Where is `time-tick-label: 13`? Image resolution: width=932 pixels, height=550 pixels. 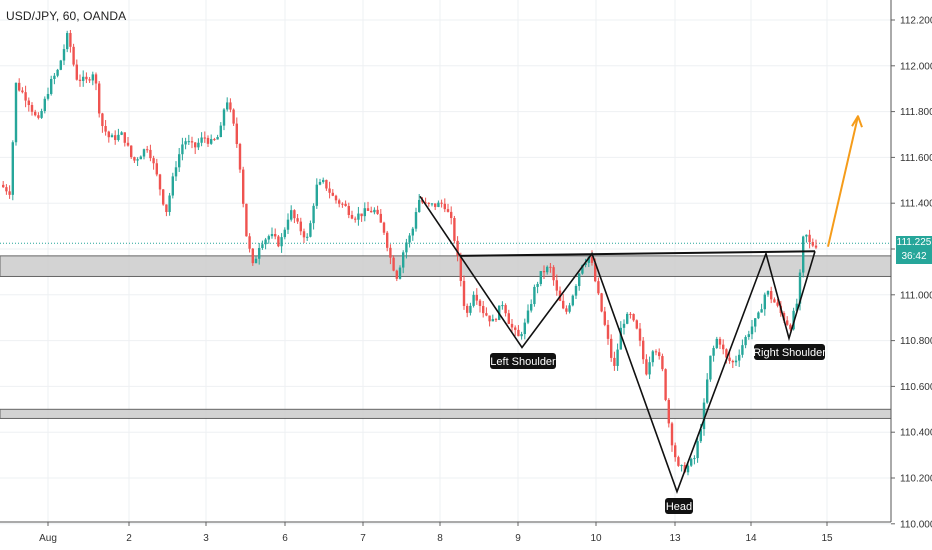
time-tick-label: 13 is located at coordinates (675, 538).